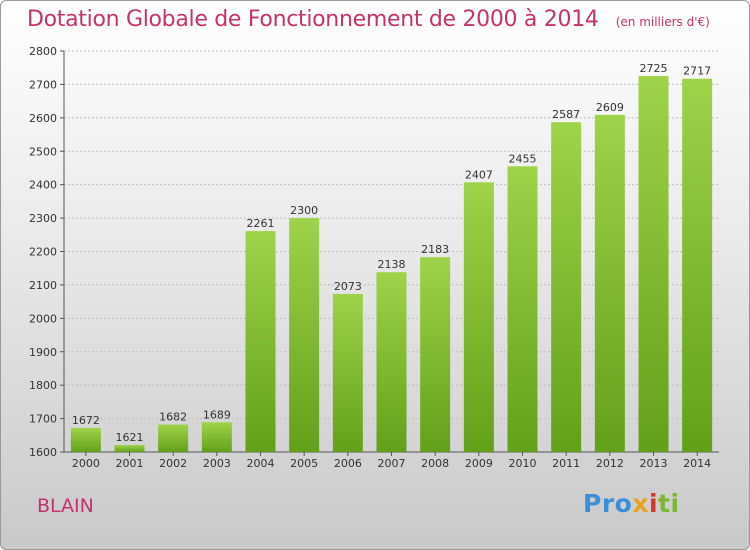 This screenshot has width=750, height=550. I want to click on x-tick-label-2014: 2014, so click(697, 463).